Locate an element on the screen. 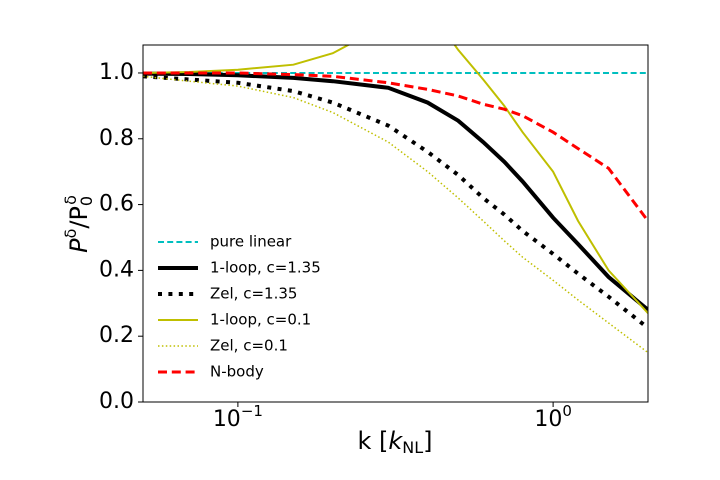 Image resolution: width=720 pixels, height=480 pixels. y-tick-label: 0.4 is located at coordinates (116, 269).